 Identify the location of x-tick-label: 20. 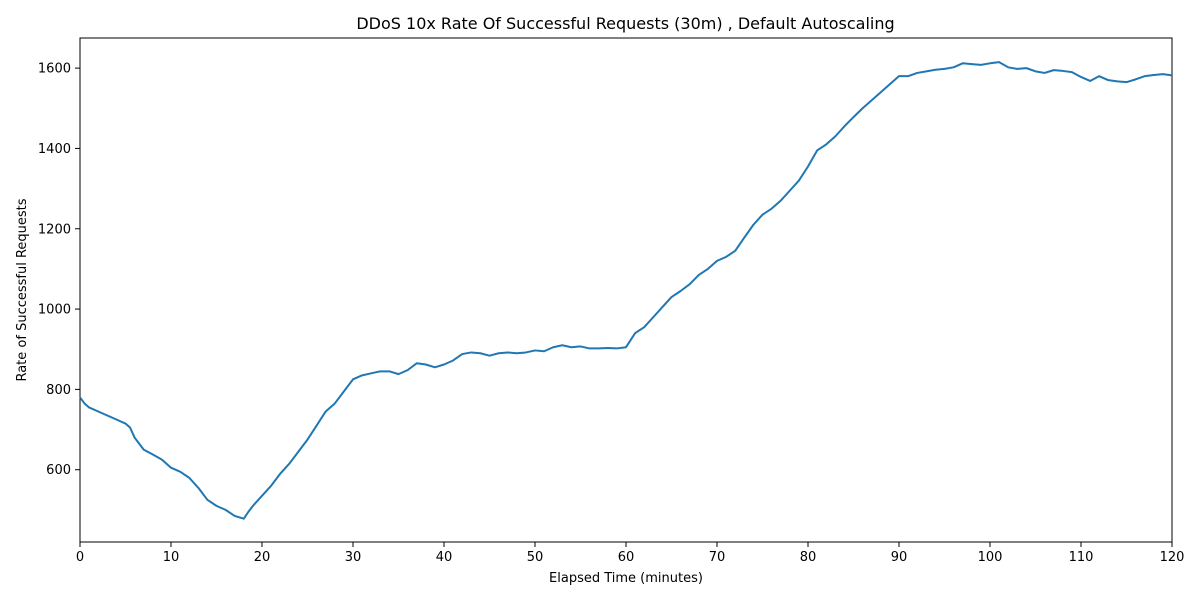
(262, 557).